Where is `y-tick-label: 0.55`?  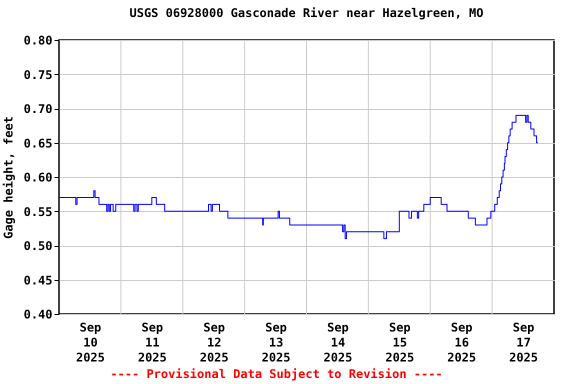 y-tick-label: 0.55 is located at coordinates (38, 211).